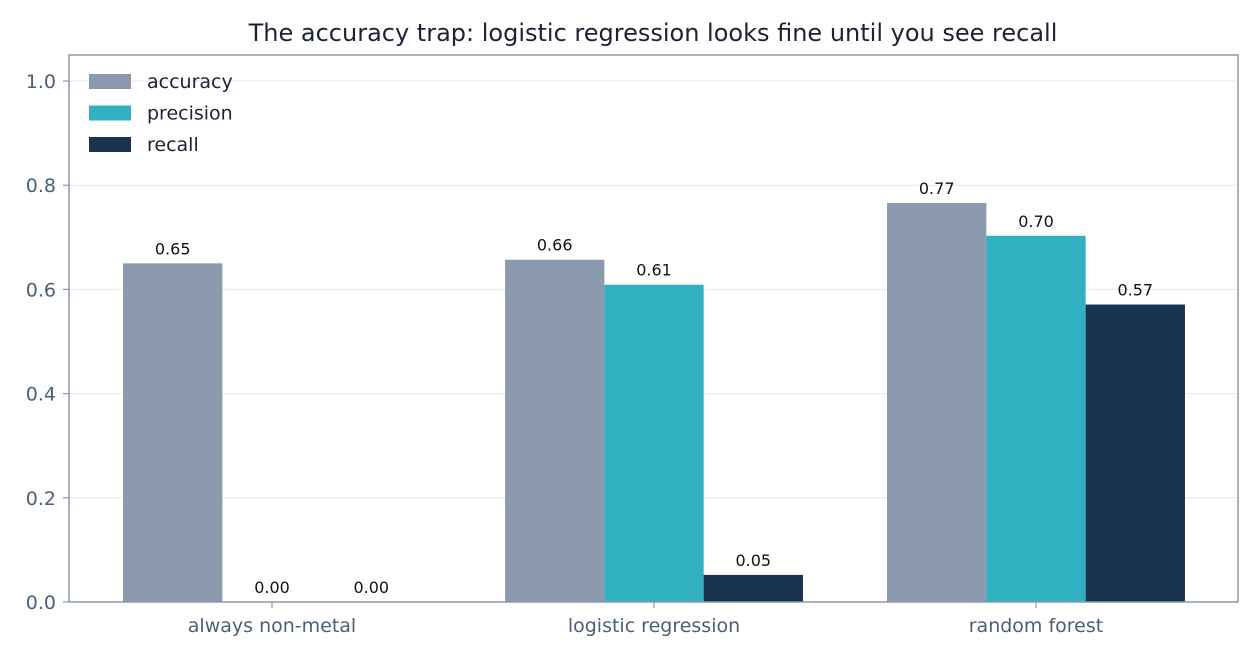 This screenshot has height=664, width=1260. What do you see at coordinates (555, 245) in the screenshot?
I see `bar-value-label: 0.66` at bounding box center [555, 245].